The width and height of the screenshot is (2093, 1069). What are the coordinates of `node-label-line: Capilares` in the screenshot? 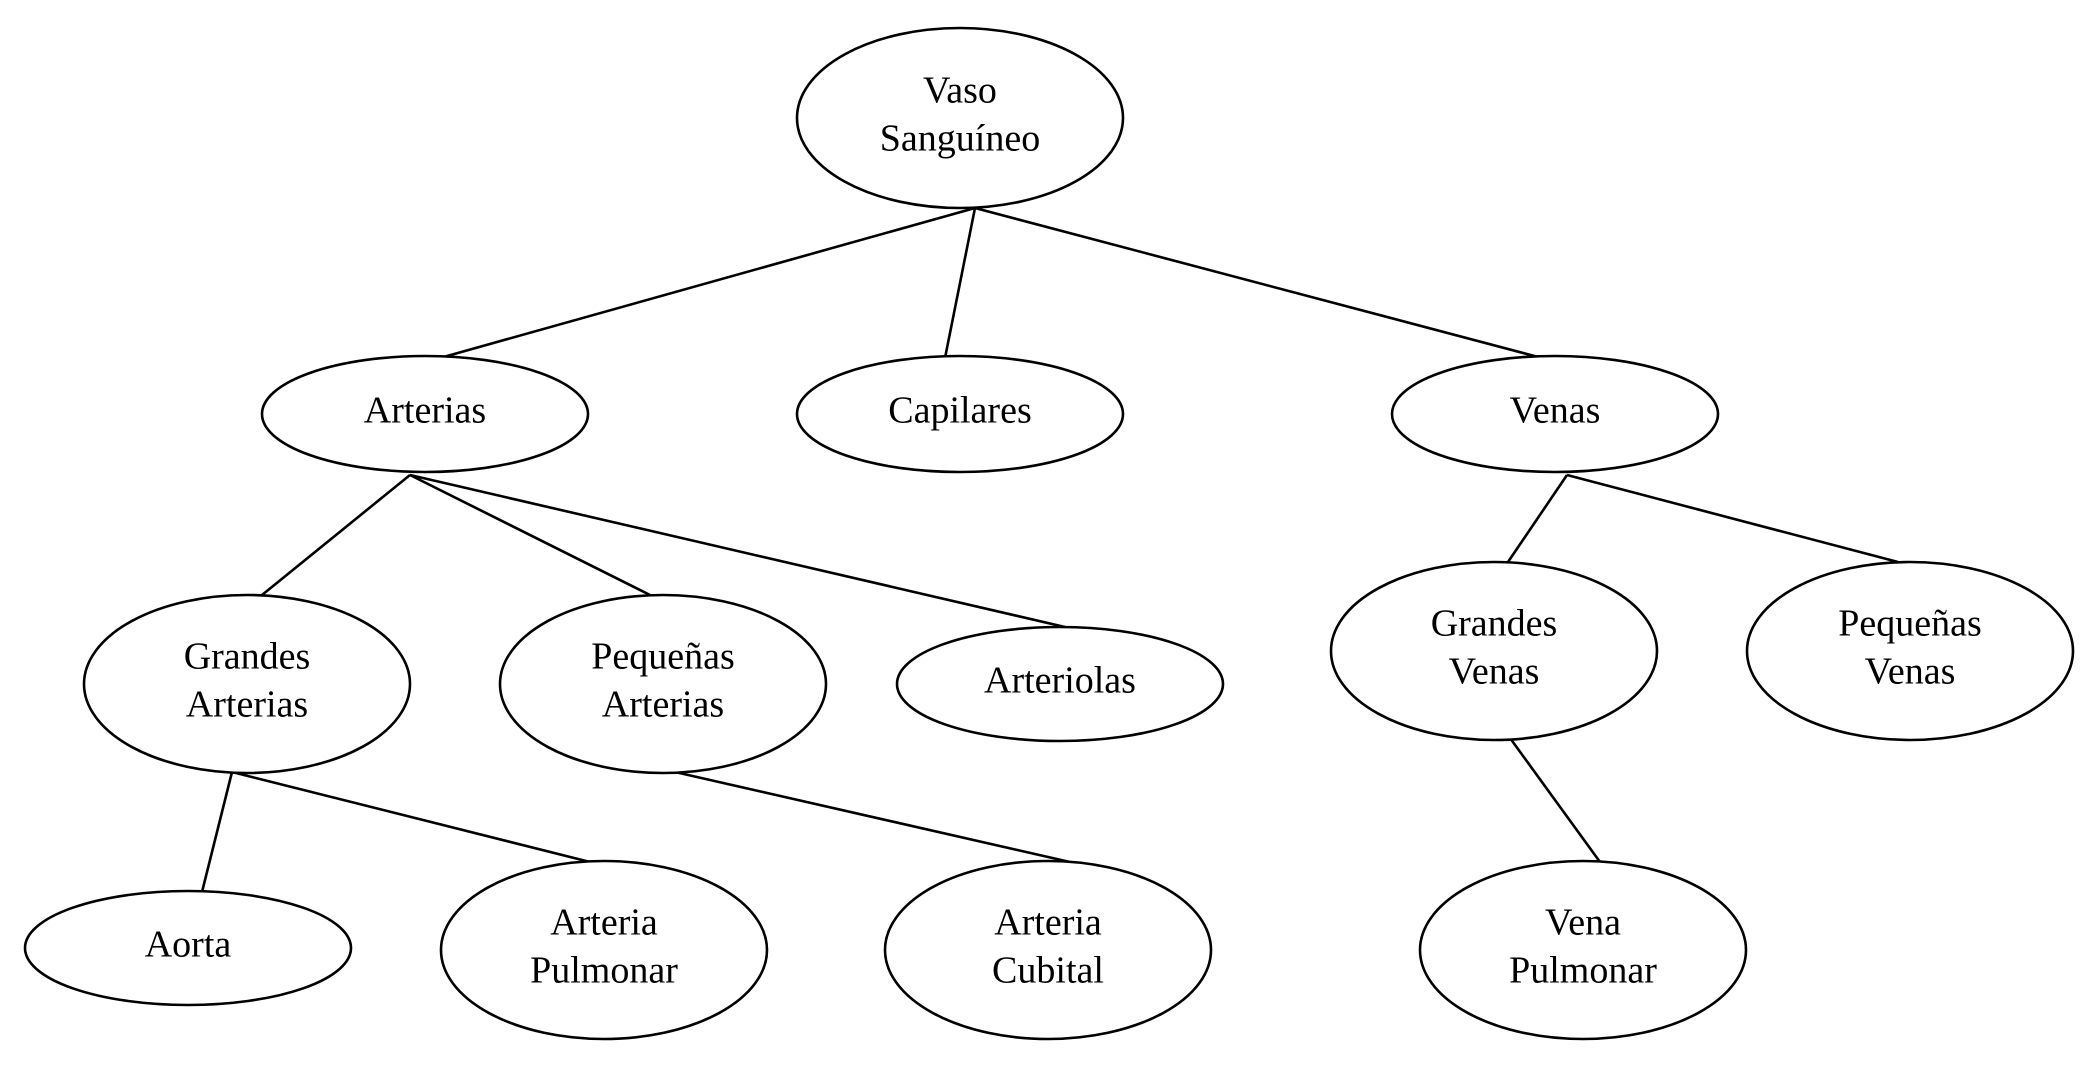 It's located at (960, 411).